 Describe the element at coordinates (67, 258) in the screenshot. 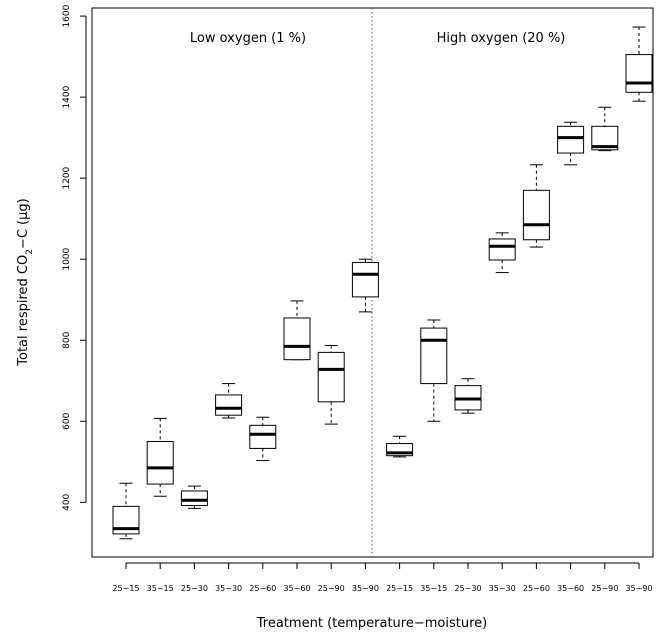

I see `y-tick-label: 1000` at that location.